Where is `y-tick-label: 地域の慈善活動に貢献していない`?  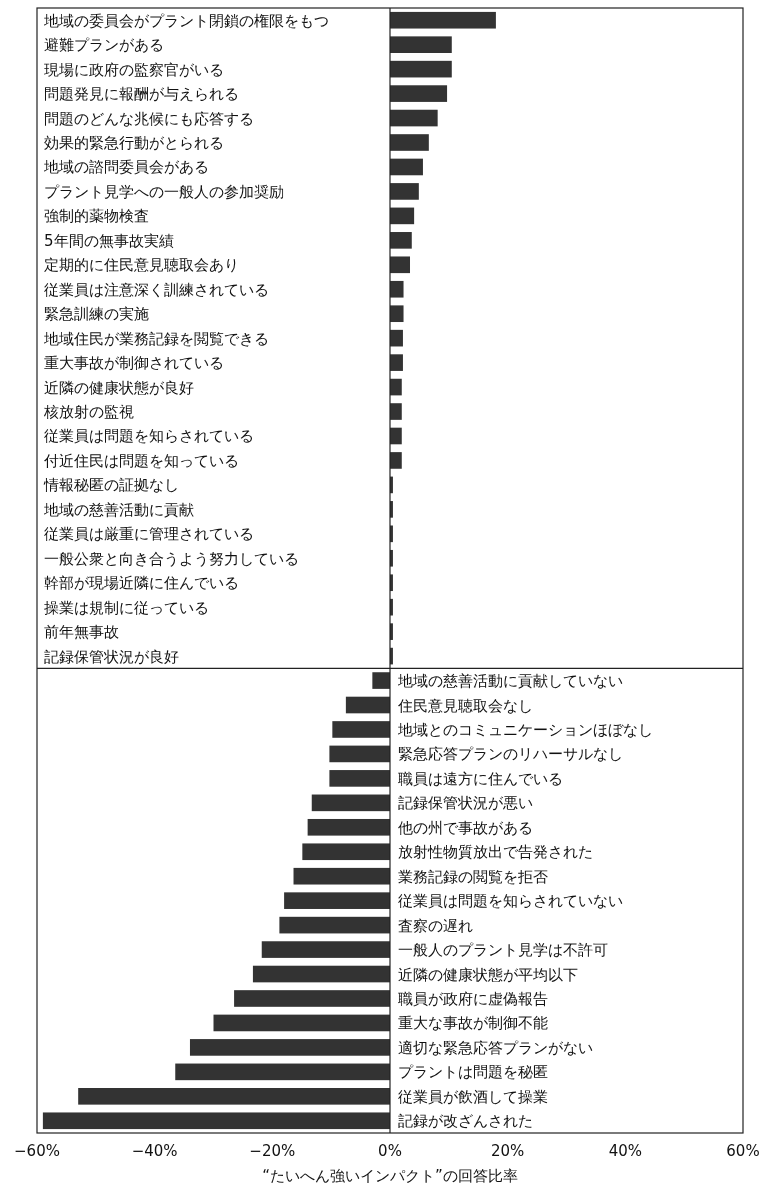 y-tick-label: 地域の慈善活動に貢献していない is located at coordinates (510, 681).